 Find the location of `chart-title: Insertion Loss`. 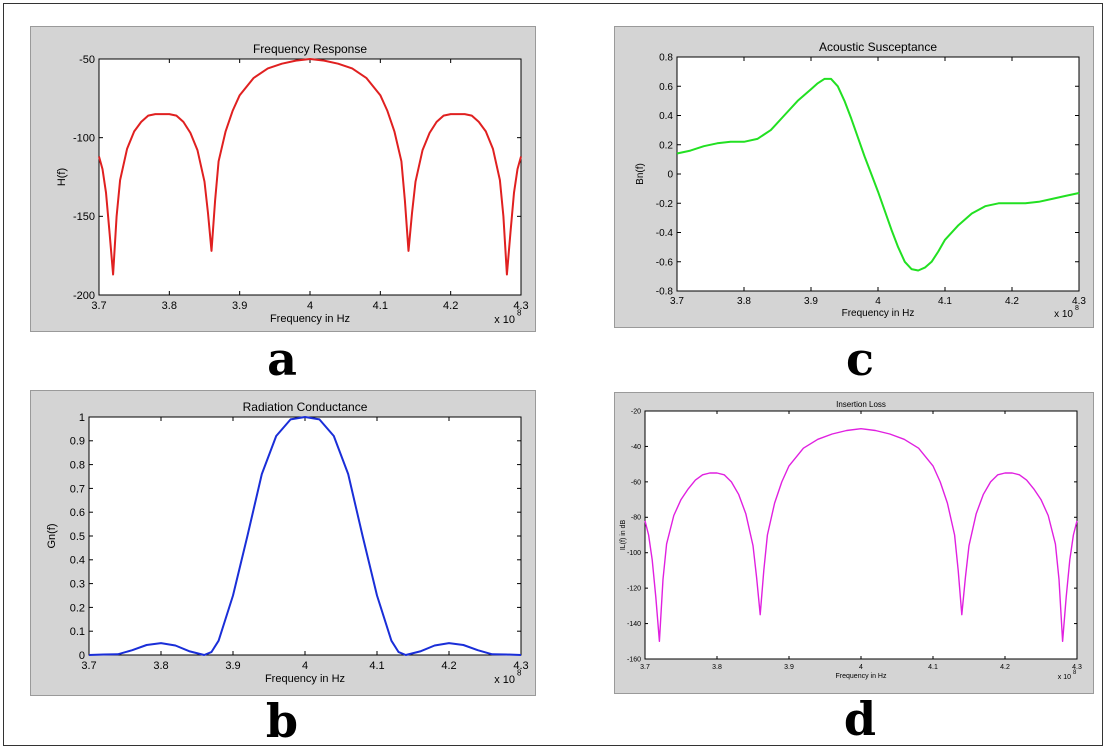

chart-title: Insertion Loss is located at coordinates (861, 404).